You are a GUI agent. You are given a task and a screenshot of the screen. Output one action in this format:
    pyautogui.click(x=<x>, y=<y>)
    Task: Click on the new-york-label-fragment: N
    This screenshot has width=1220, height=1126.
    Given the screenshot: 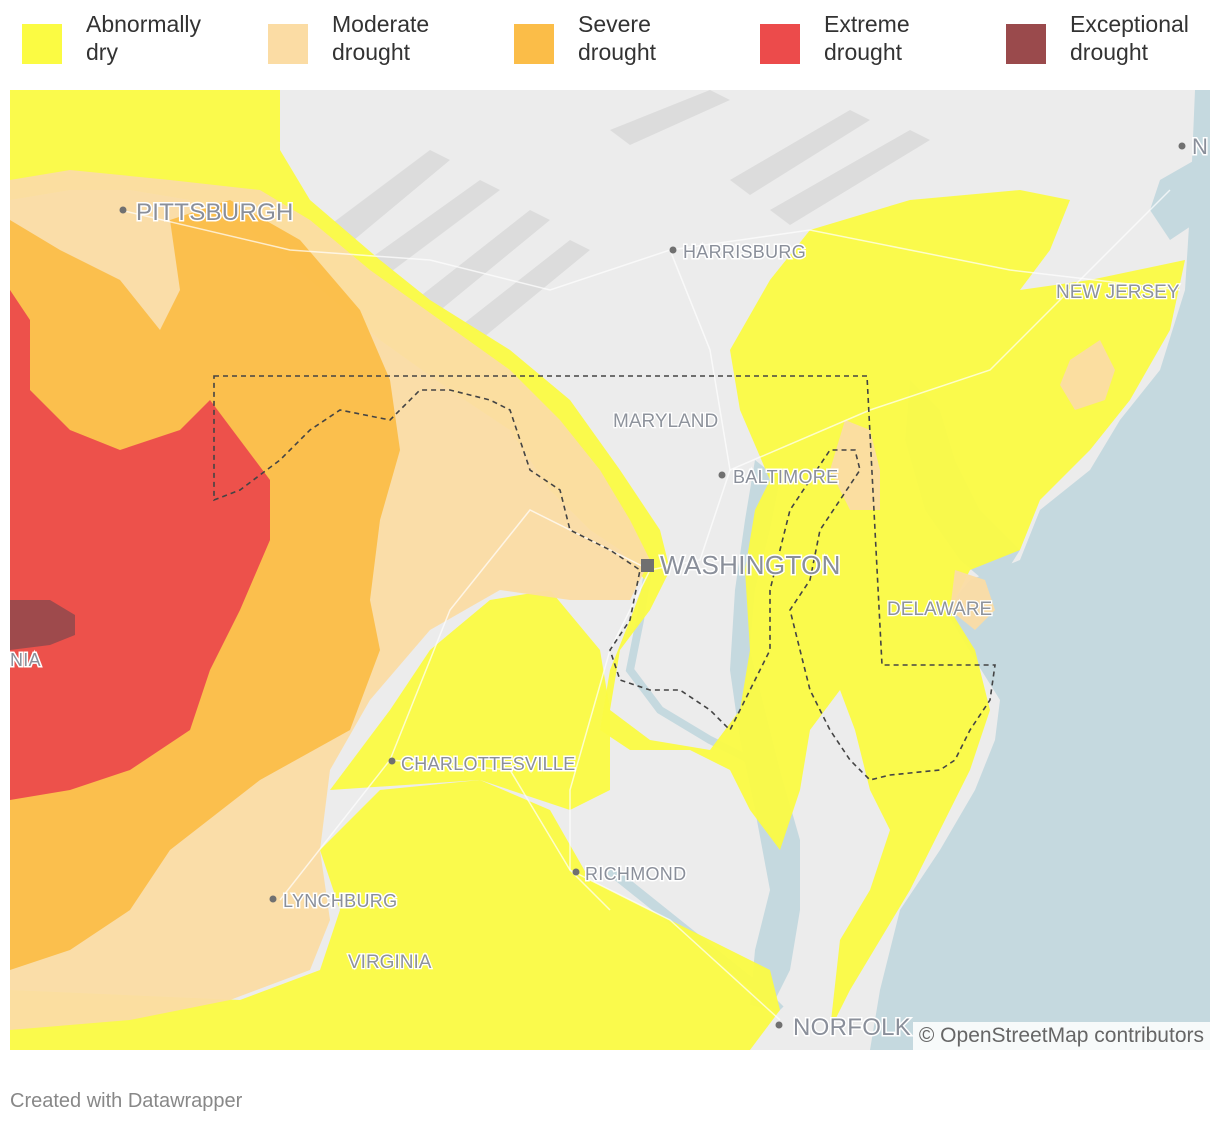 What is the action you would take?
    pyautogui.click(x=1200, y=146)
    